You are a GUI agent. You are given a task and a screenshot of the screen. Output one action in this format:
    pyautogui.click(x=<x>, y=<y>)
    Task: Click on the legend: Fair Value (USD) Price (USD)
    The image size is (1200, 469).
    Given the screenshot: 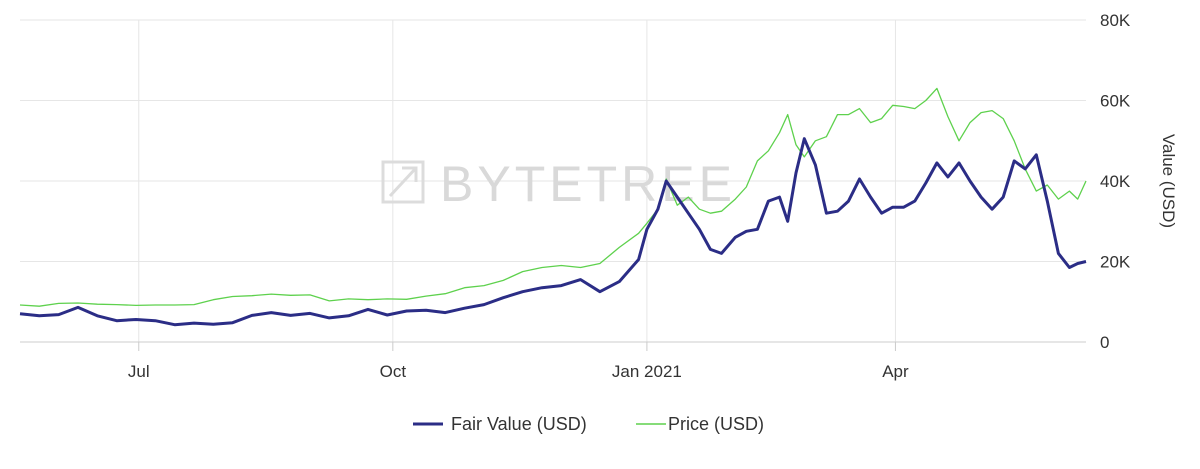 What is the action you would take?
    pyautogui.click(x=588, y=424)
    